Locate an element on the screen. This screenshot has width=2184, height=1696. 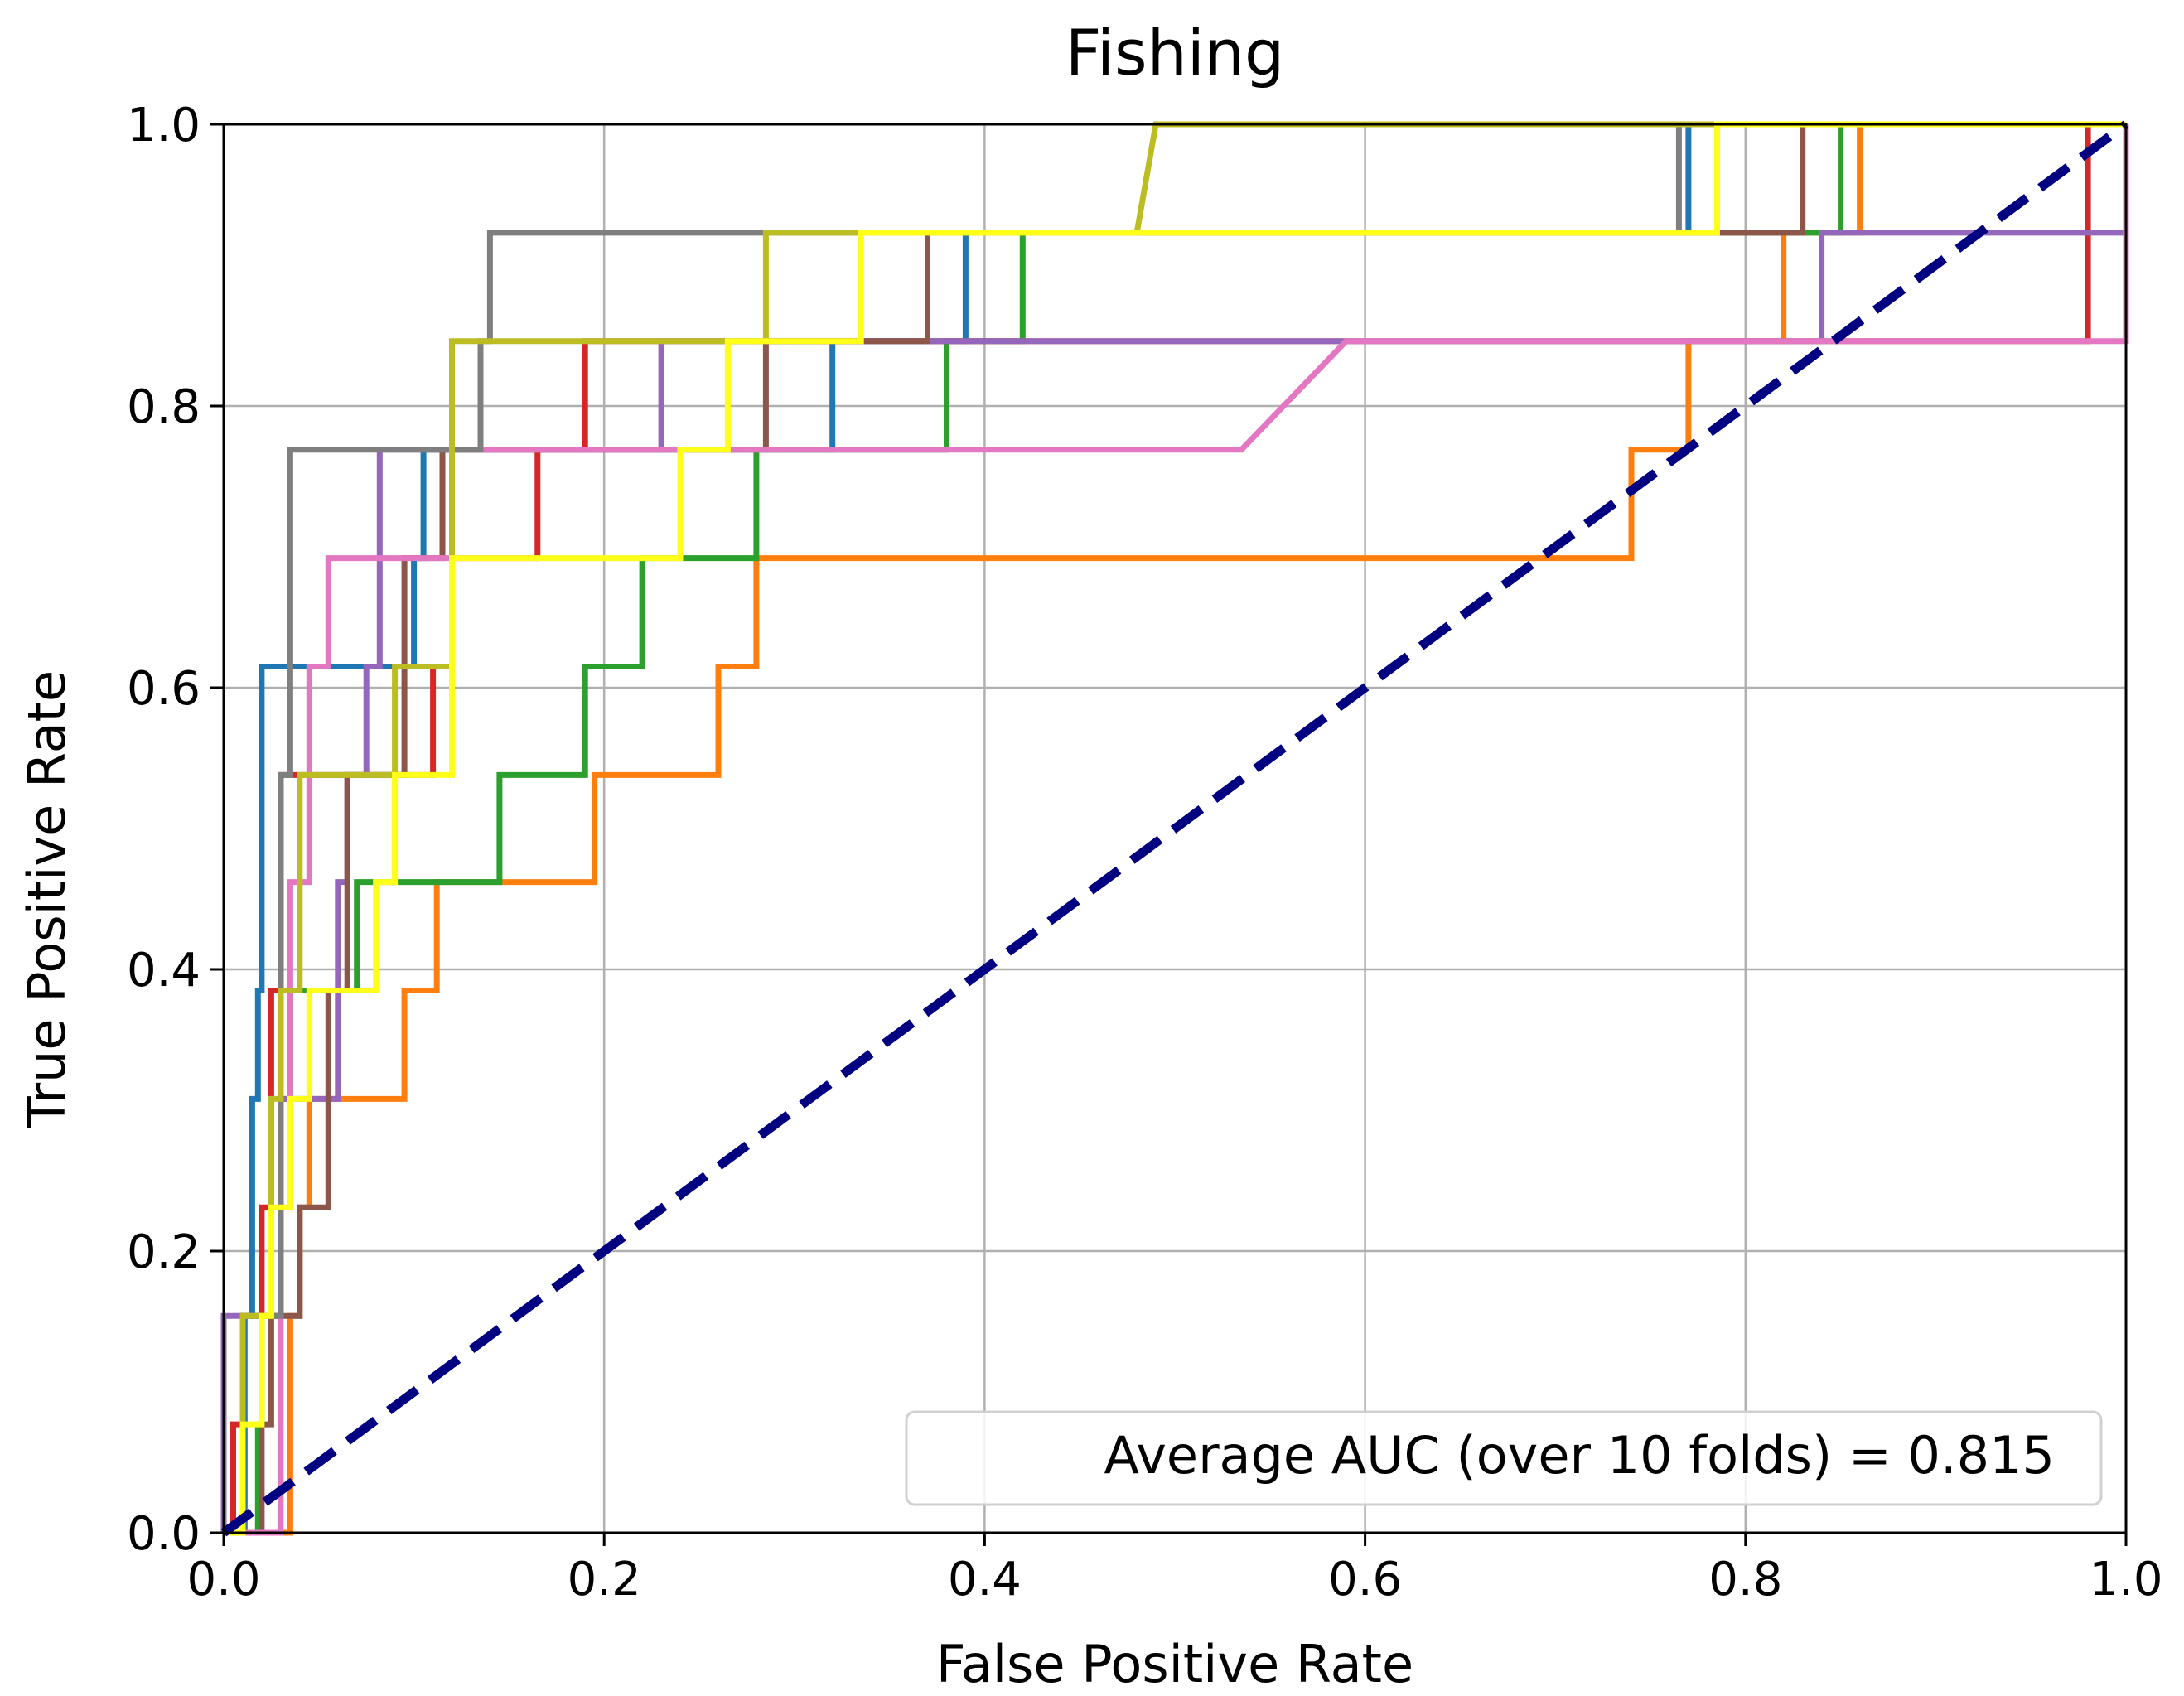
legend: Average AUC (over 10 folds) = 0.815 is located at coordinates (1504, 1458).